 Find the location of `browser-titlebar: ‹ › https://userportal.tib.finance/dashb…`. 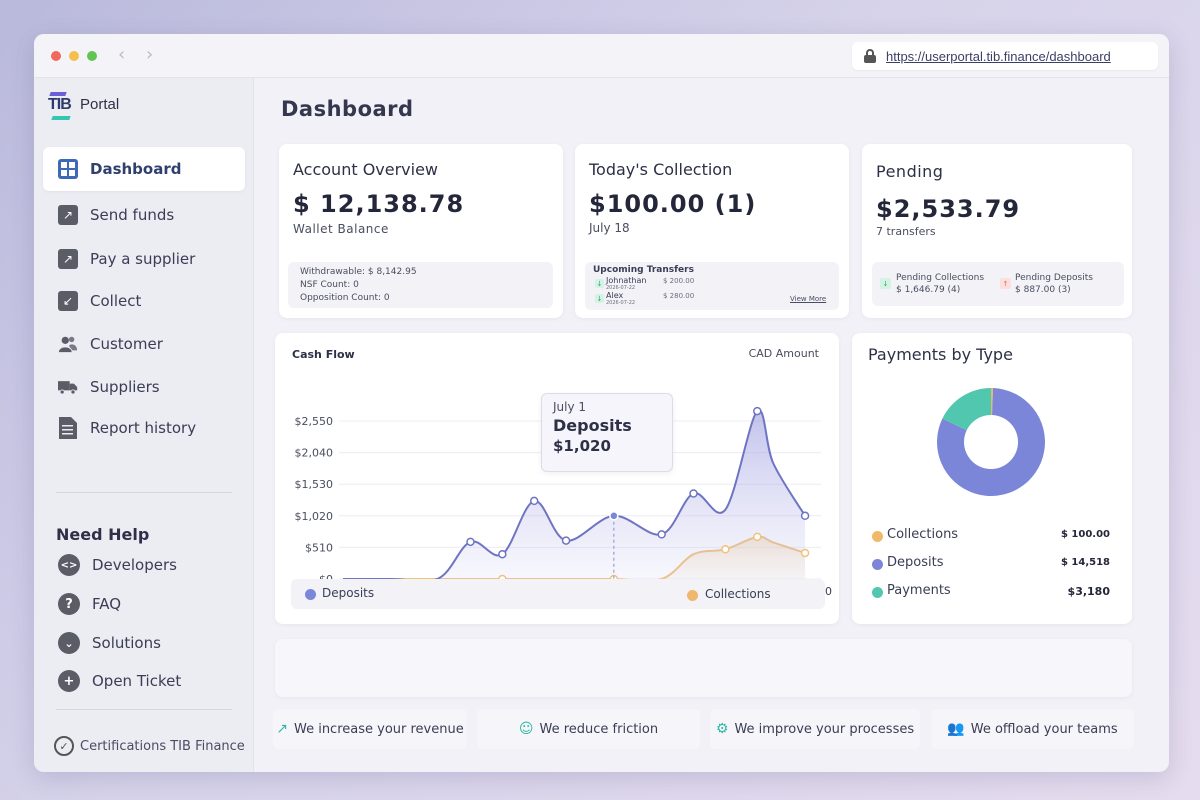

browser-titlebar: ‹ › https://userportal.tib.finance/dashb… is located at coordinates (601, 56).